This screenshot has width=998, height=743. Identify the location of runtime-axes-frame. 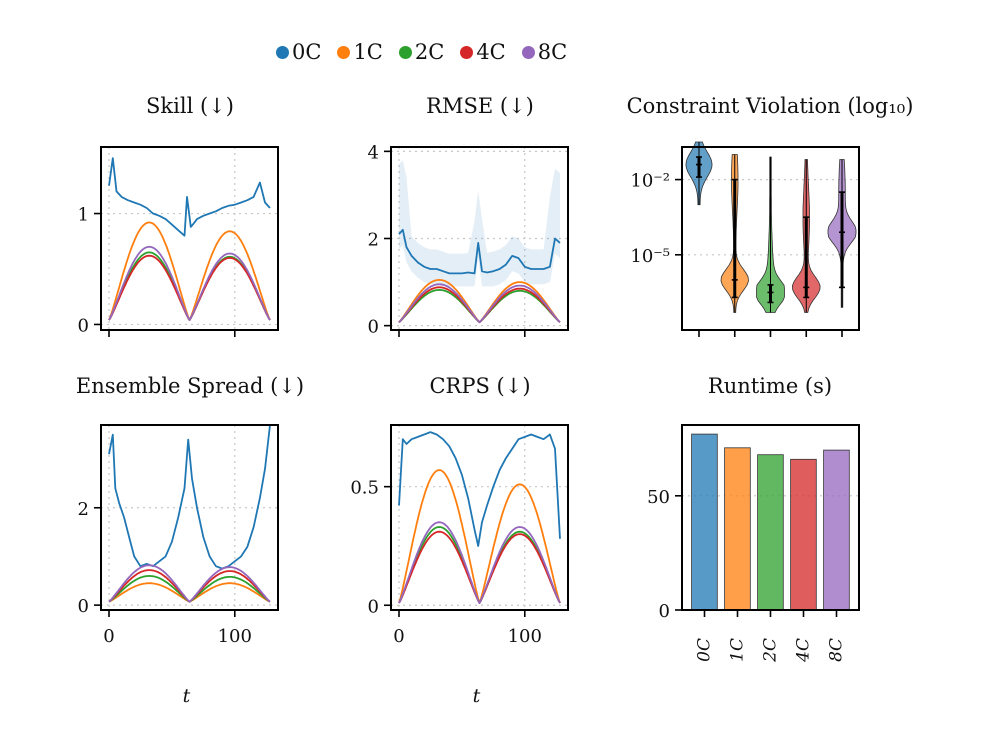
(770, 517).